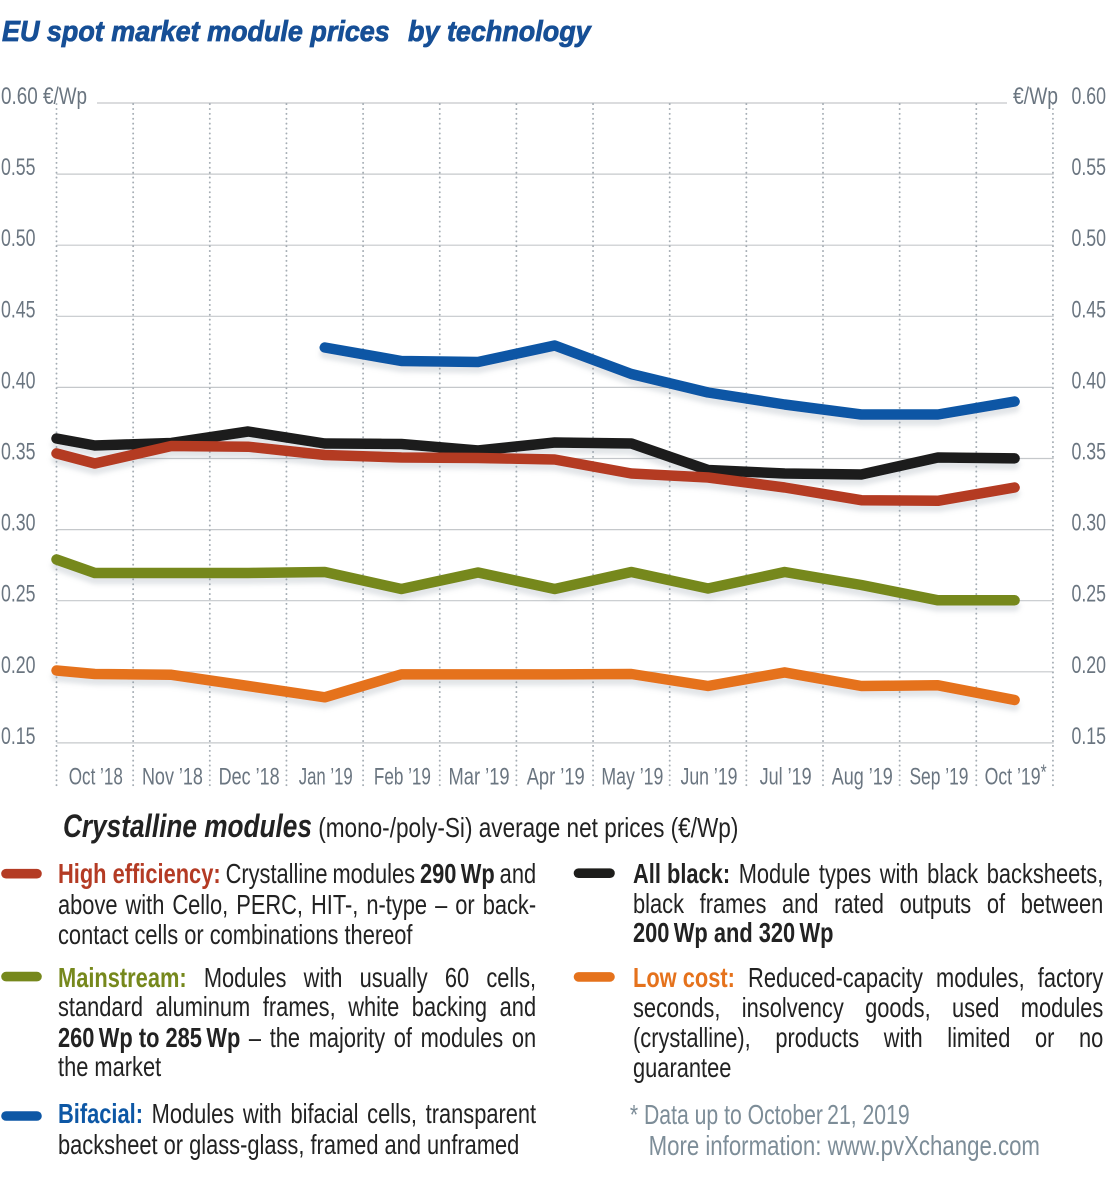  Describe the element at coordinates (709, 776) in the screenshot. I see `svg-text: Jun ’19` at that location.